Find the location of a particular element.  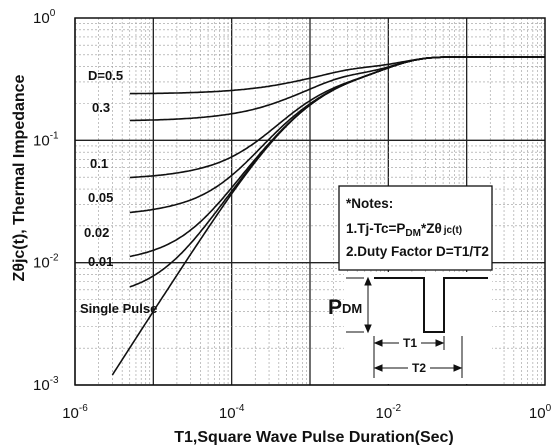

x-tick-label: 10⁻² is located at coordinates (389, 412).